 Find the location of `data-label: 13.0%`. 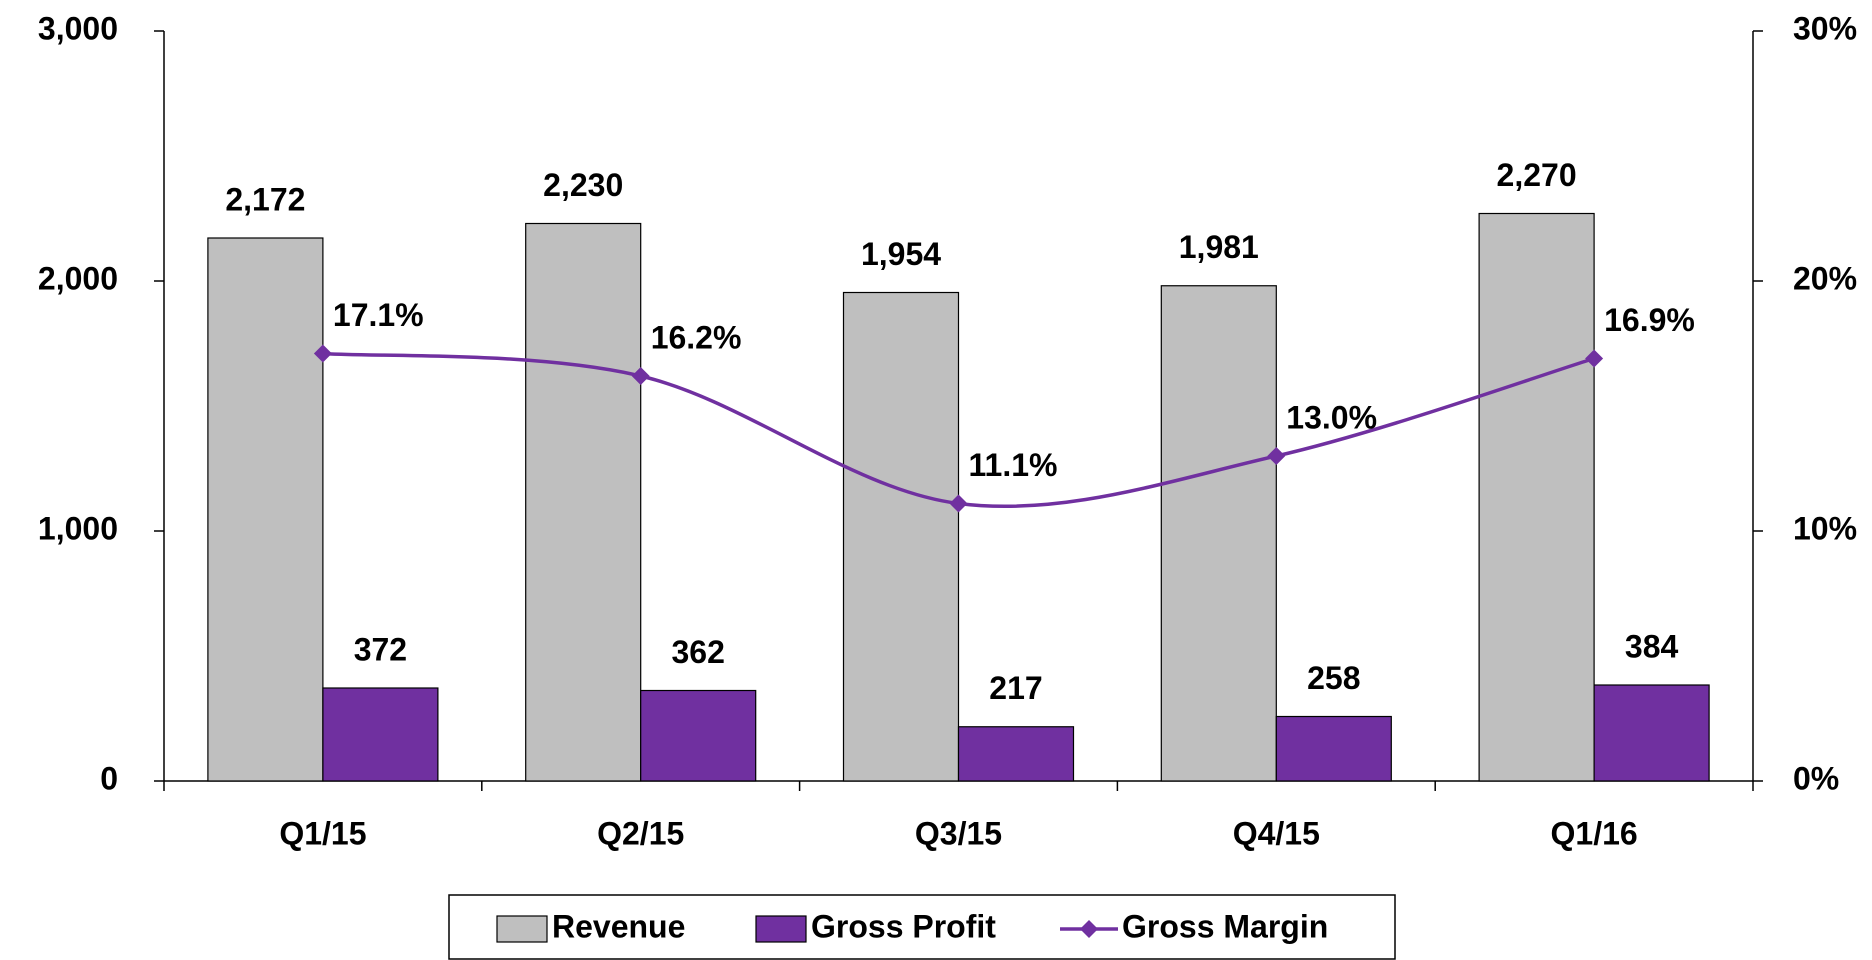

data-label: 13.0% is located at coordinates (1331, 417).